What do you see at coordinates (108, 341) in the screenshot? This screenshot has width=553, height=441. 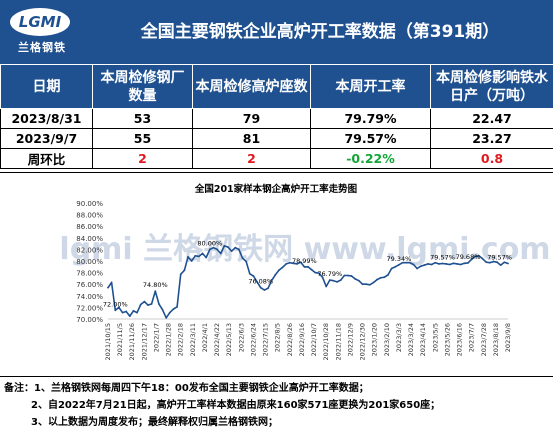 I see `x-tick-label: 2021/10/15` at bounding box center [108, 341].